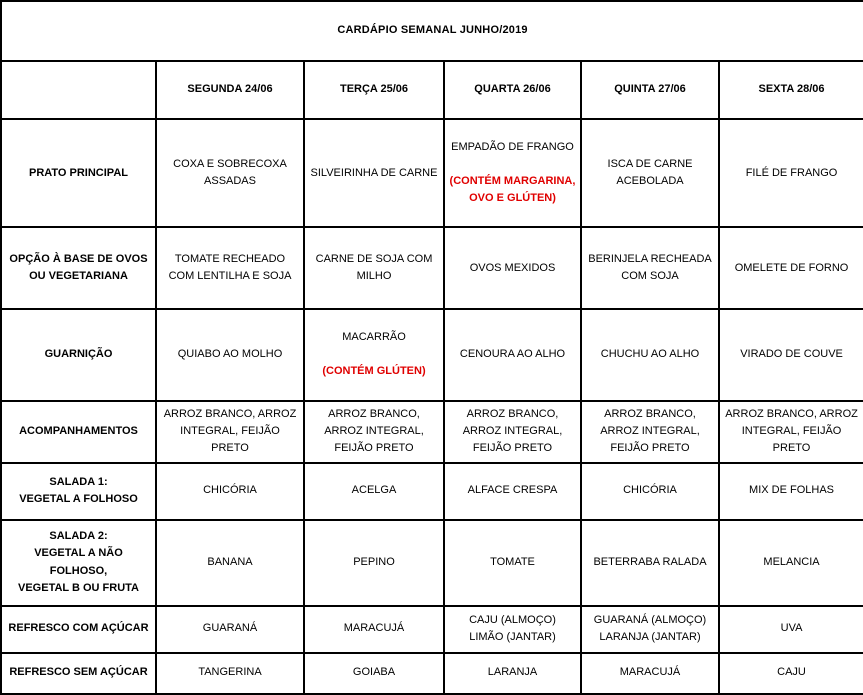 The width and height of the screenshot is (863, 695). Describe the element at coordinates (374, 491) in the screenshot. I see `menu-cell: ACELGA` at that location.